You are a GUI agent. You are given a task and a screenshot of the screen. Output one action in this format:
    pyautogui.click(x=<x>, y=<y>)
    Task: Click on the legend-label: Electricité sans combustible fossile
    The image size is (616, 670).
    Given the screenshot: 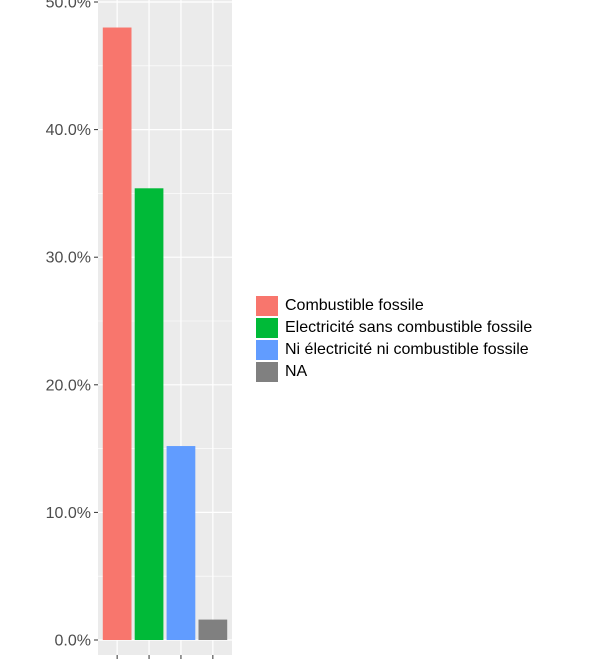 What is the action you would take?
    pyautogui.click(x=409, y=327)
    